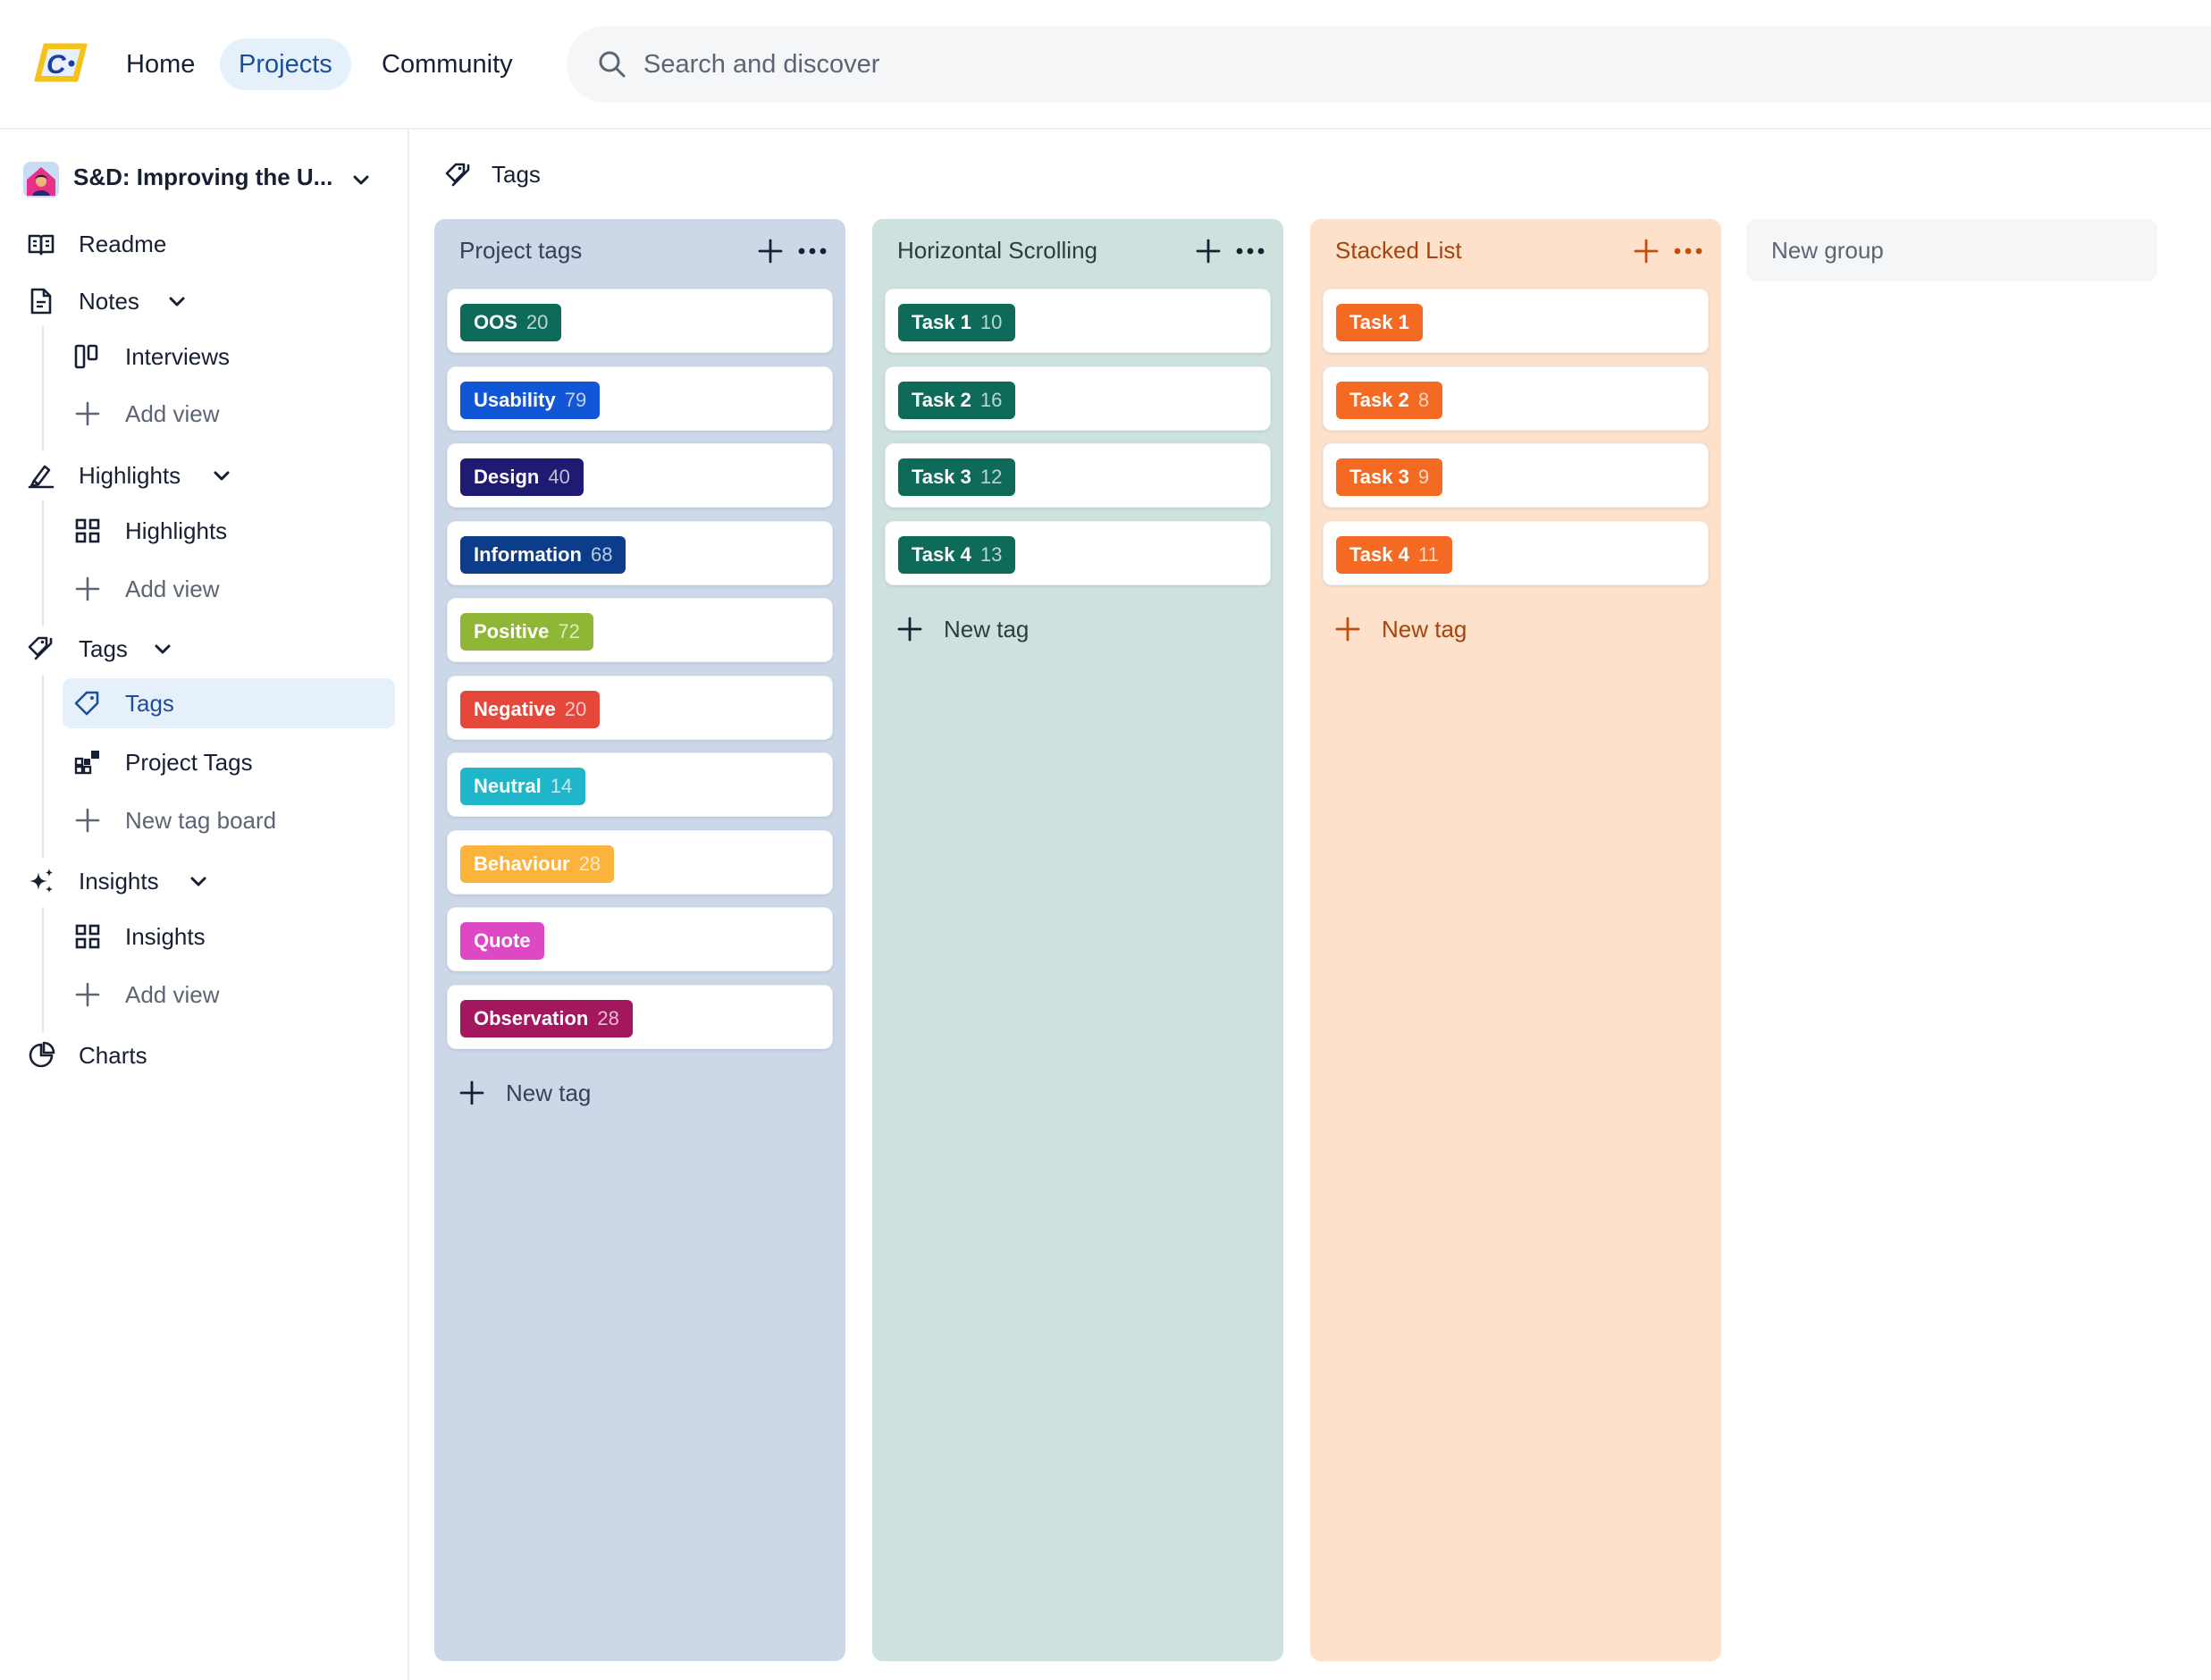  Describe the element at coordinates (1398, 250) in the screenshot. I see `group-title: Stacked List` at that location.